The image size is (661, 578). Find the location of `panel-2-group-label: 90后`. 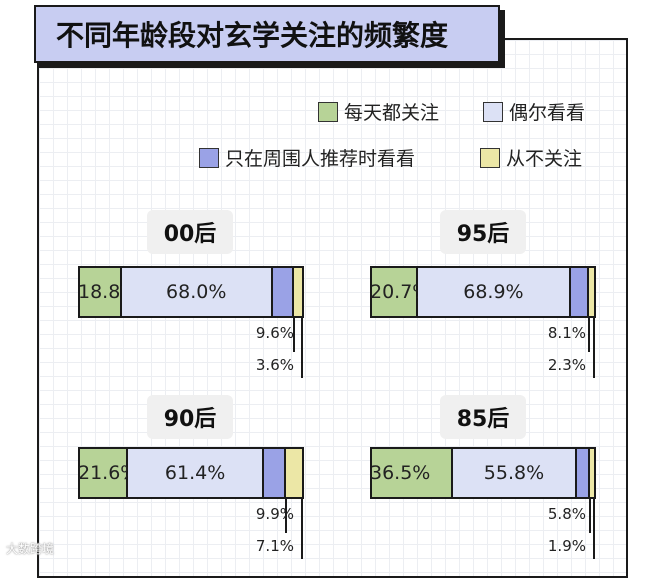

panel-2-group-label: 90后 is located at coordinates (190, 417).